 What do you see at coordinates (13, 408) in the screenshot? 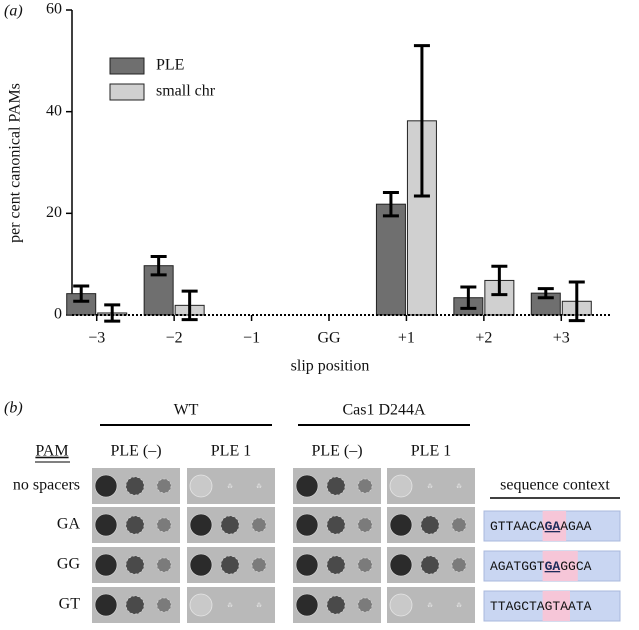
I see `panel-label: (b)` at bounding box center [13, 408].